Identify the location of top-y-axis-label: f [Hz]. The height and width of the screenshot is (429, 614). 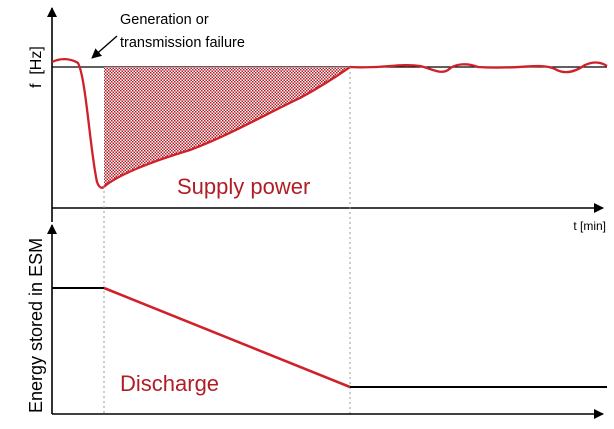
(36, 67).